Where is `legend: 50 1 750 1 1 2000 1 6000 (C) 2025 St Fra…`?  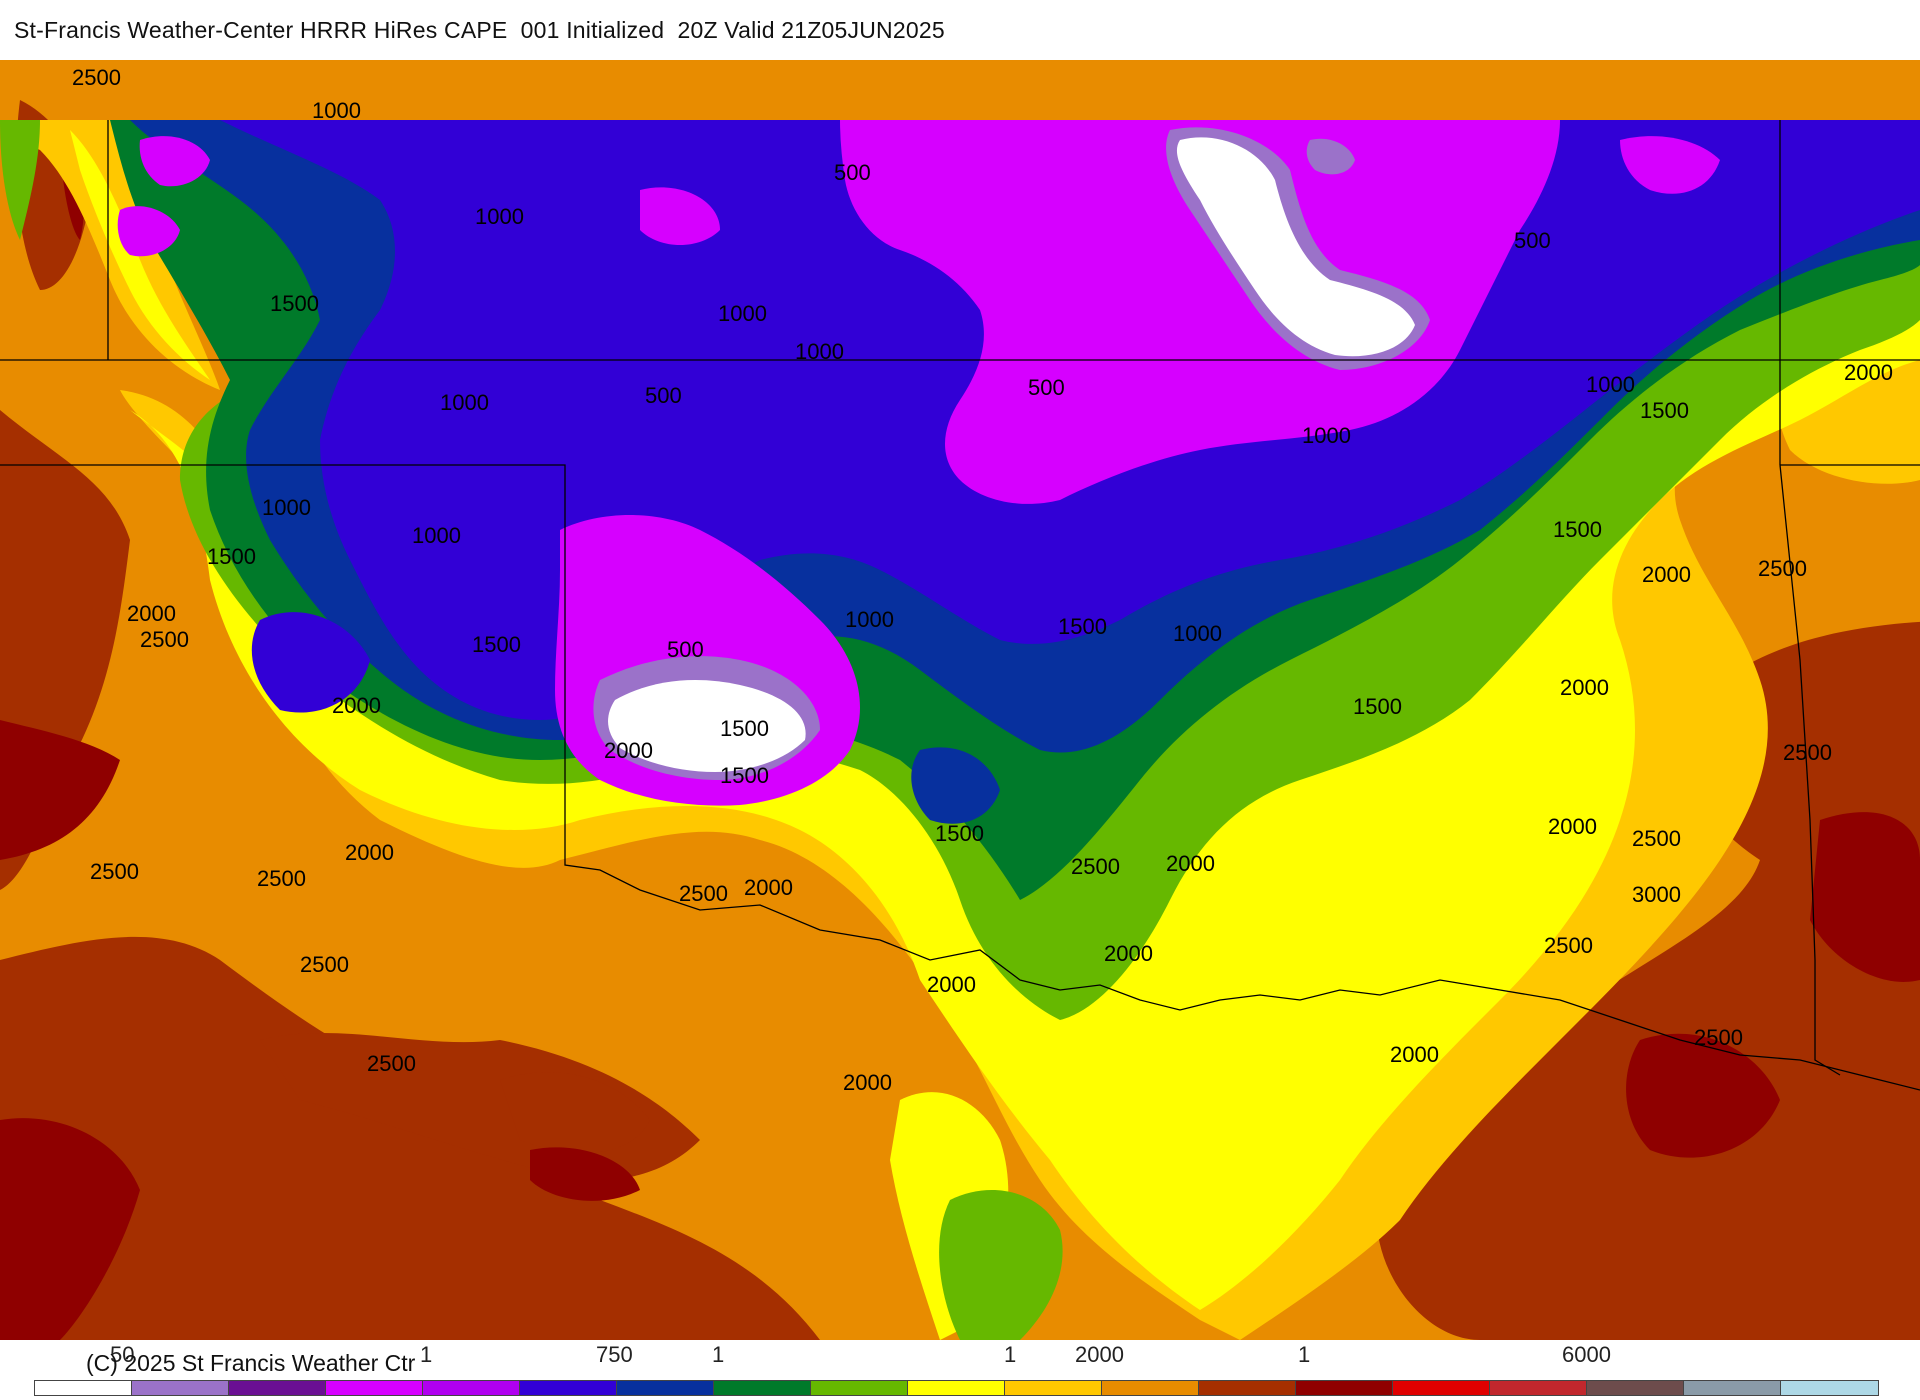
legend: 50 1 750 1 1 2000 1 6000 (C) 2025 St Fra… is located at coordinates (960, 1370).